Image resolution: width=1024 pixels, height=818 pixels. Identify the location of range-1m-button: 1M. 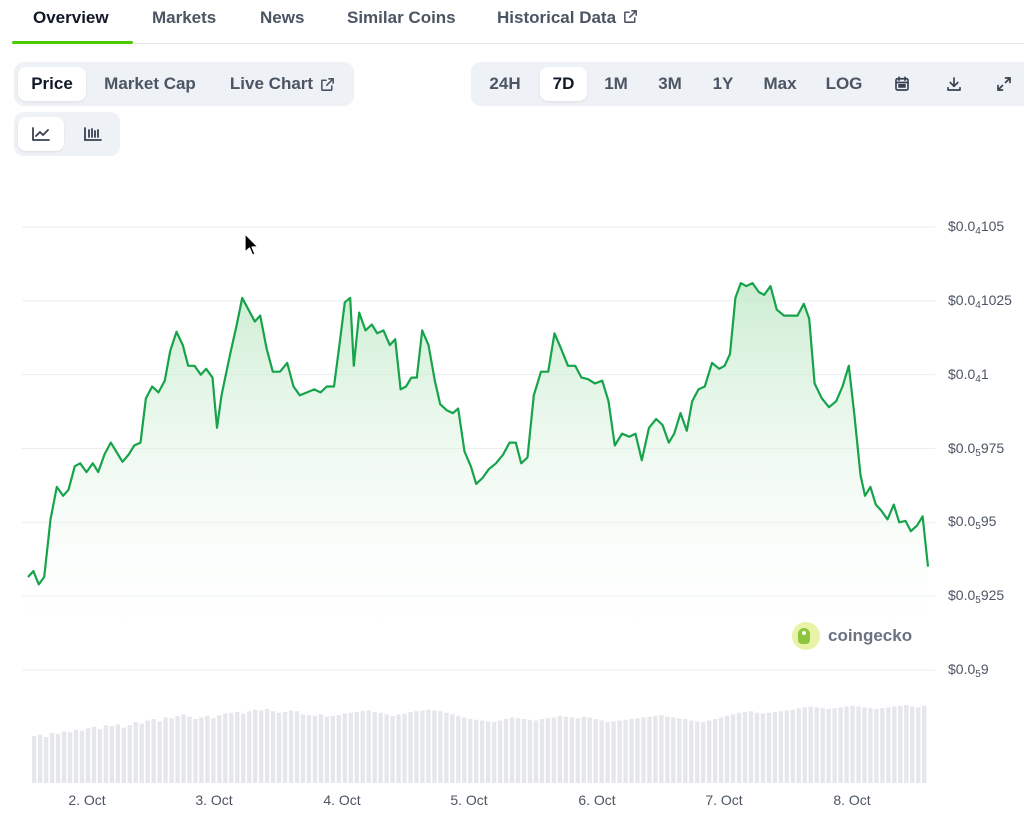
(616, 83).